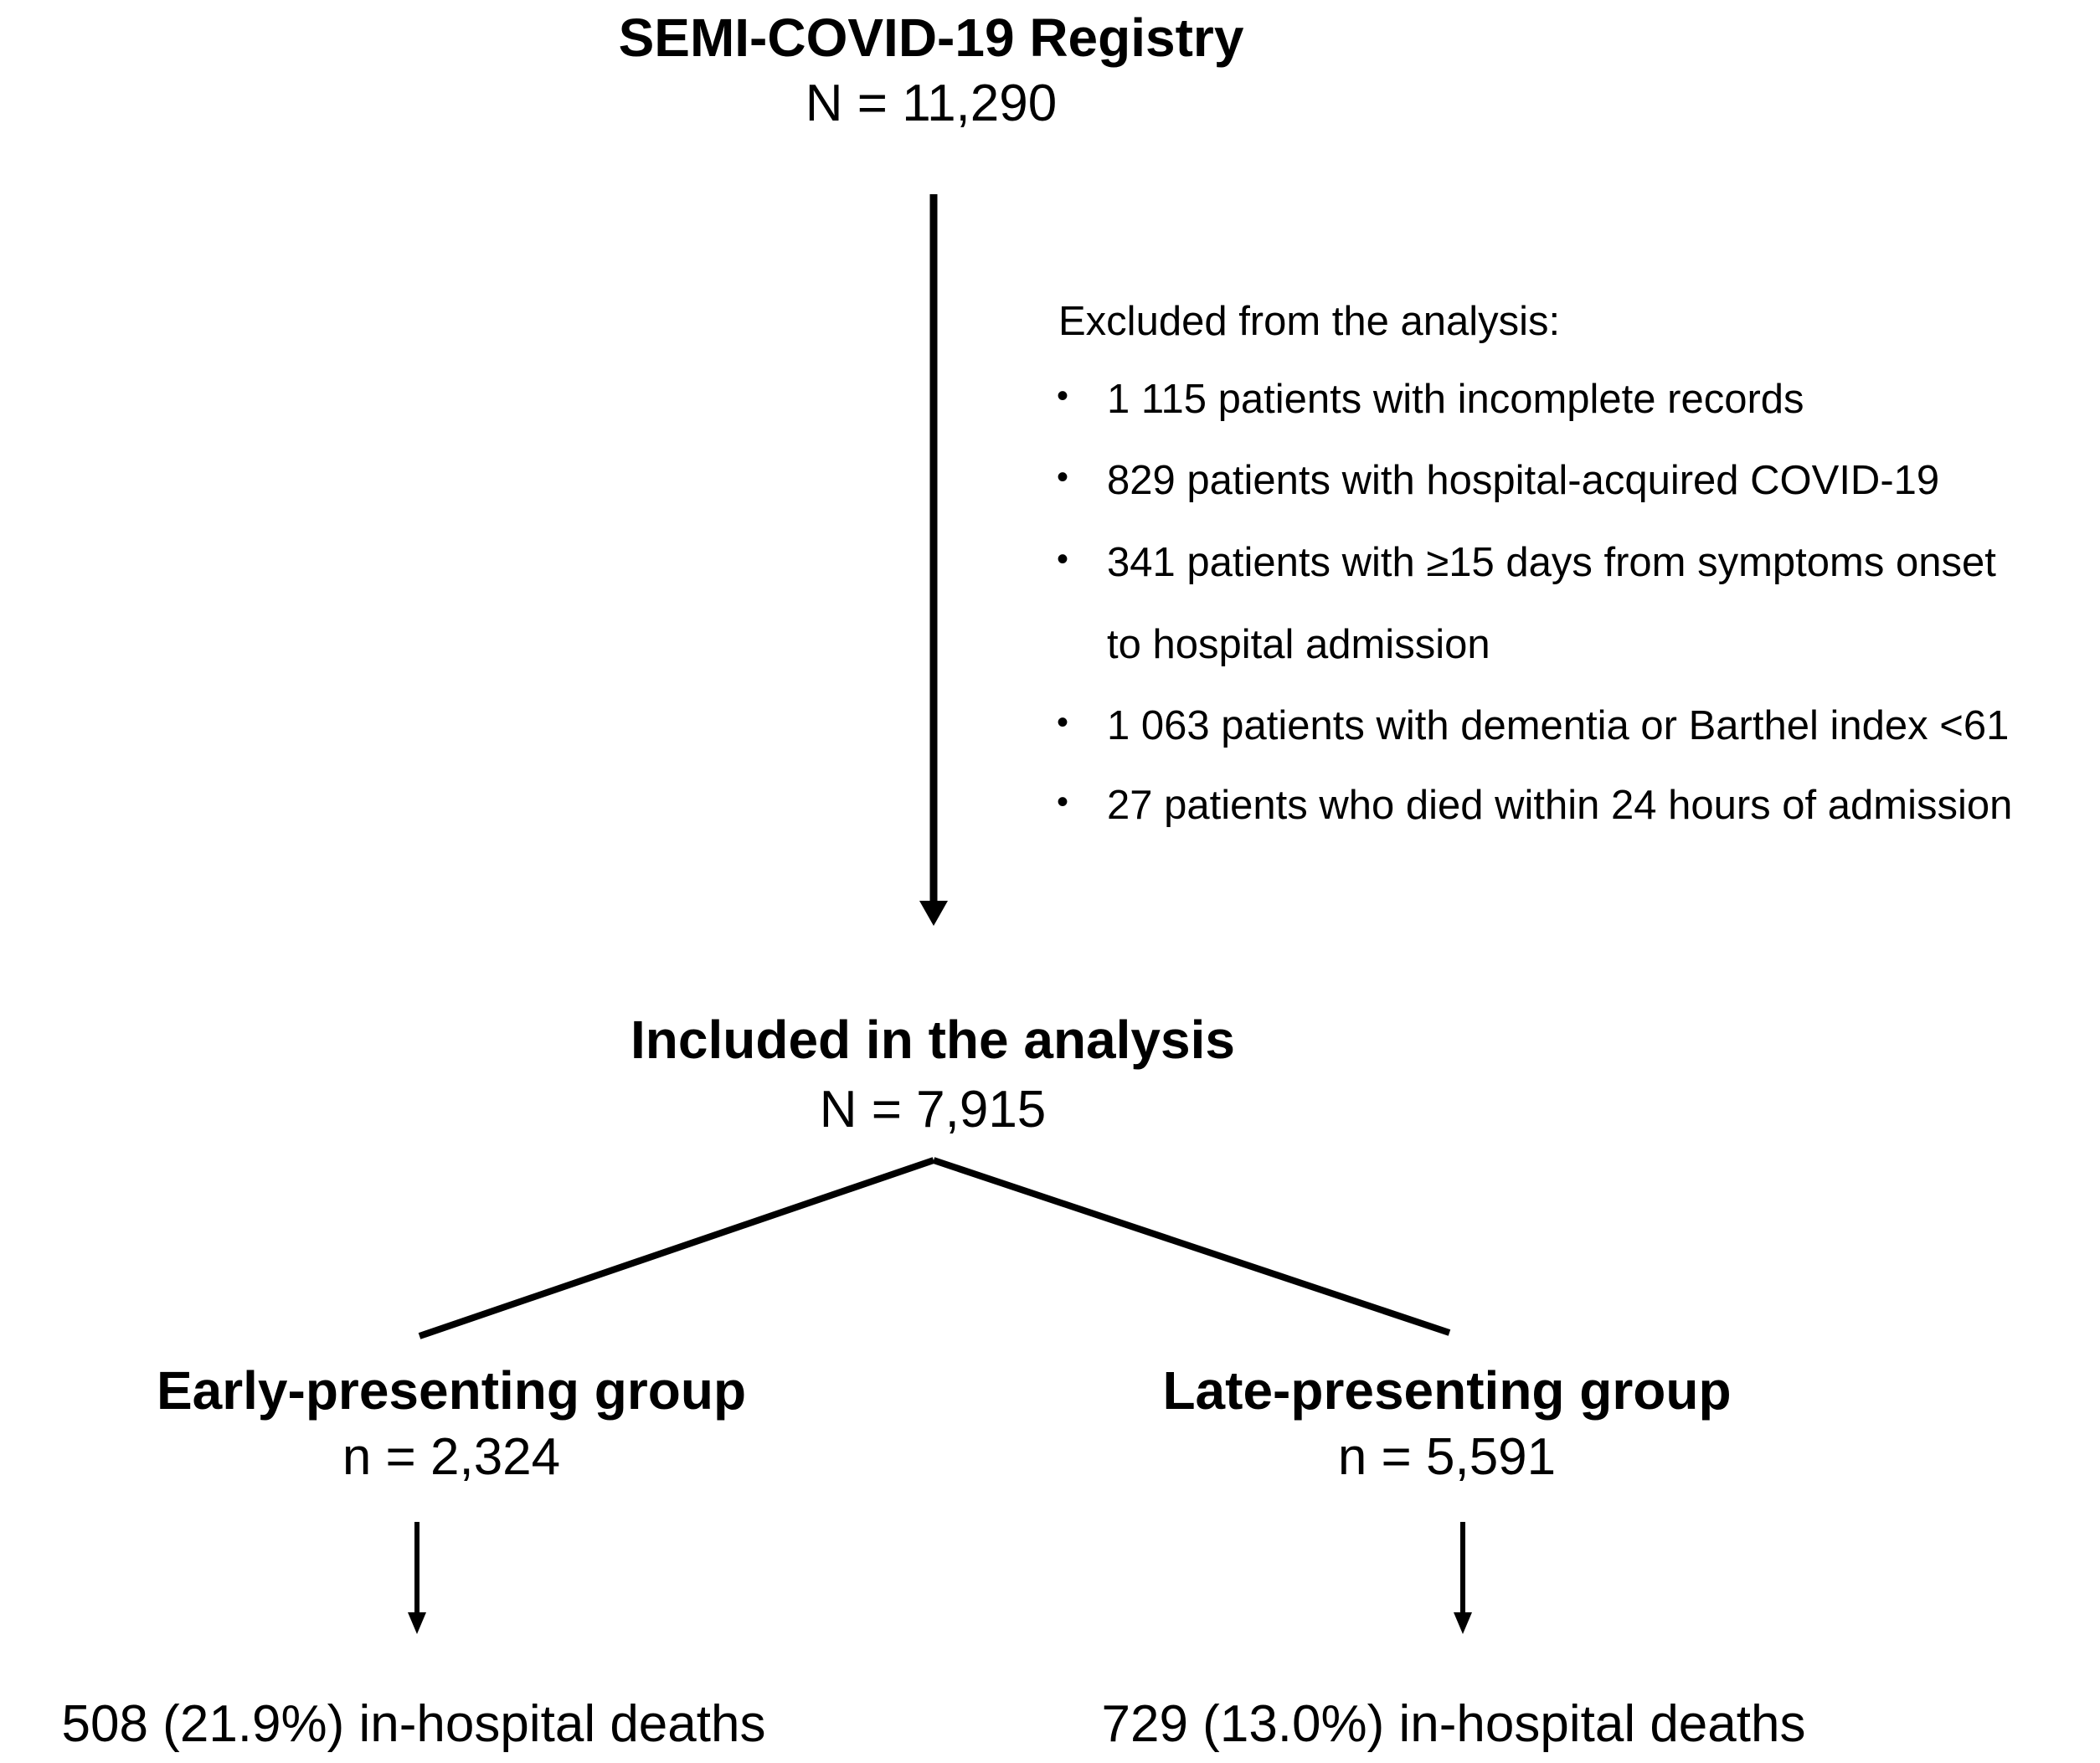 This screenshot has width=2100, height=1763. What do you see at coordinates (452, 1457) in the screenshot?
I see `early-group-count: n = 2,324` at bounding box center [452, 1457].